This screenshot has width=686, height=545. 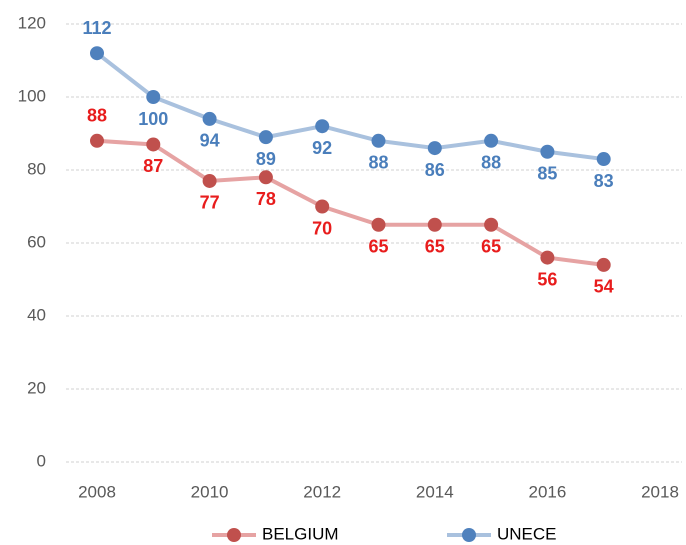 I want to click on data-label: 100, so click(x=153, y=119).